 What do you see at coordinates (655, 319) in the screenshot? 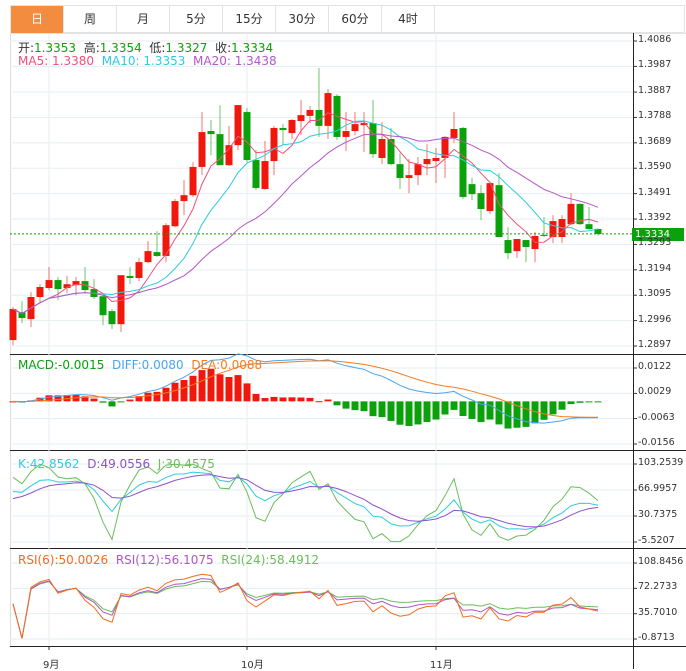
I see `price-tick-label: 1.2996` at bounding box center [655, 319].